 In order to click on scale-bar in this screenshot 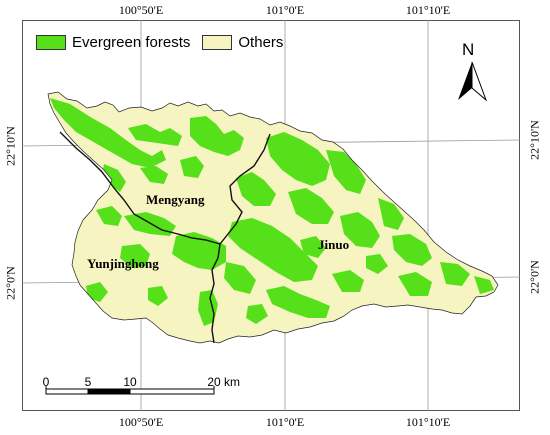, I will do `click(130, 390)`.